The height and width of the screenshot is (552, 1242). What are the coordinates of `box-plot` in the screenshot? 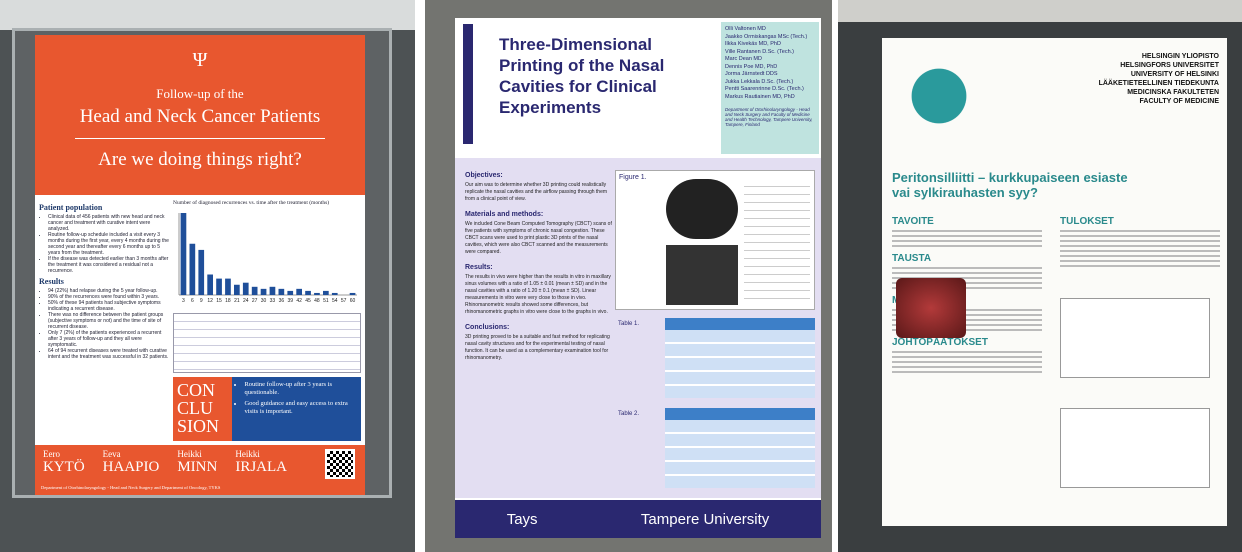 It's located at (1135, 338).